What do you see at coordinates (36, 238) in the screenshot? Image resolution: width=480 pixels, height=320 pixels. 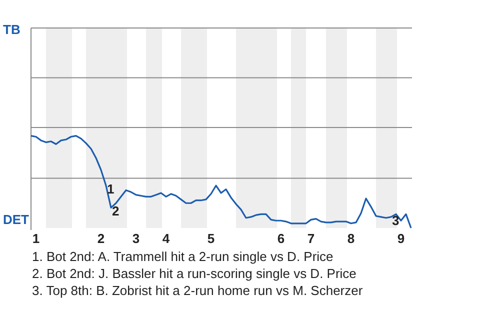 I see `x-tick-label: 1` at bounding box center [36, 238].